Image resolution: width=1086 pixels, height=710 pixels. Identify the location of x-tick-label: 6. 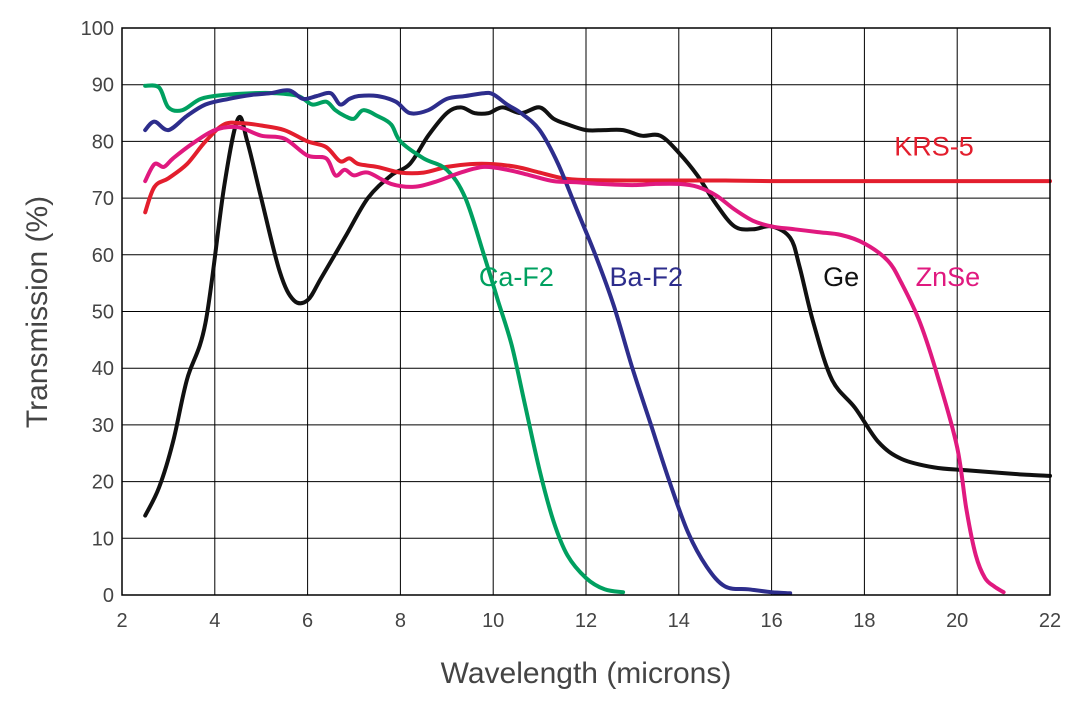
(307, 621).